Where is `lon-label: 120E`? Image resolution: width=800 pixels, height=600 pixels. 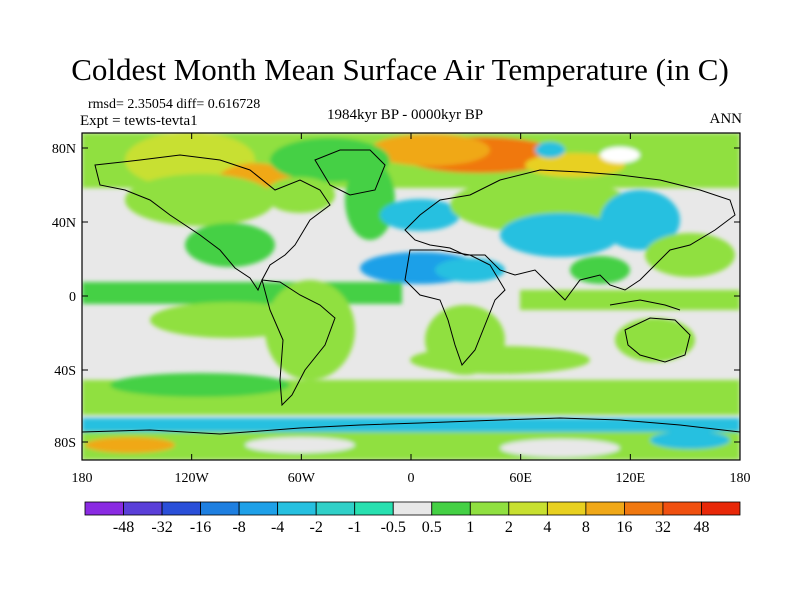 lon-label: 120E is located at coordinates (631, 478).